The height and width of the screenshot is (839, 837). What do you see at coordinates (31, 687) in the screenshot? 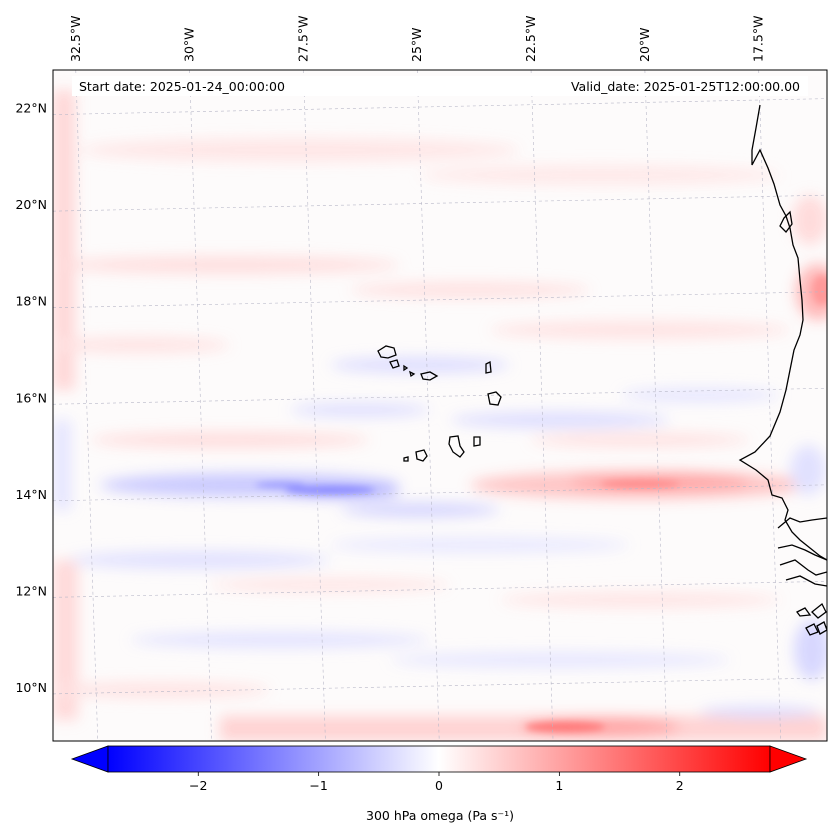
I see `lat-tick-label: 10°N` at bounding box center [31, 687].